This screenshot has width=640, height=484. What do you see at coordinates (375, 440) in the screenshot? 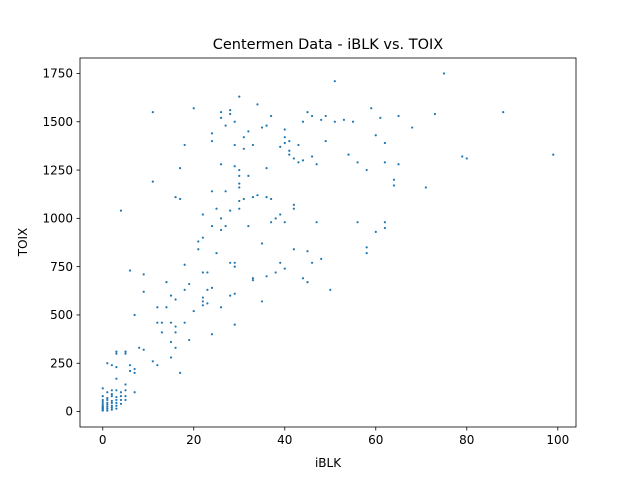
I see `x-tick-label: 60` at bounding box center [375, 440].